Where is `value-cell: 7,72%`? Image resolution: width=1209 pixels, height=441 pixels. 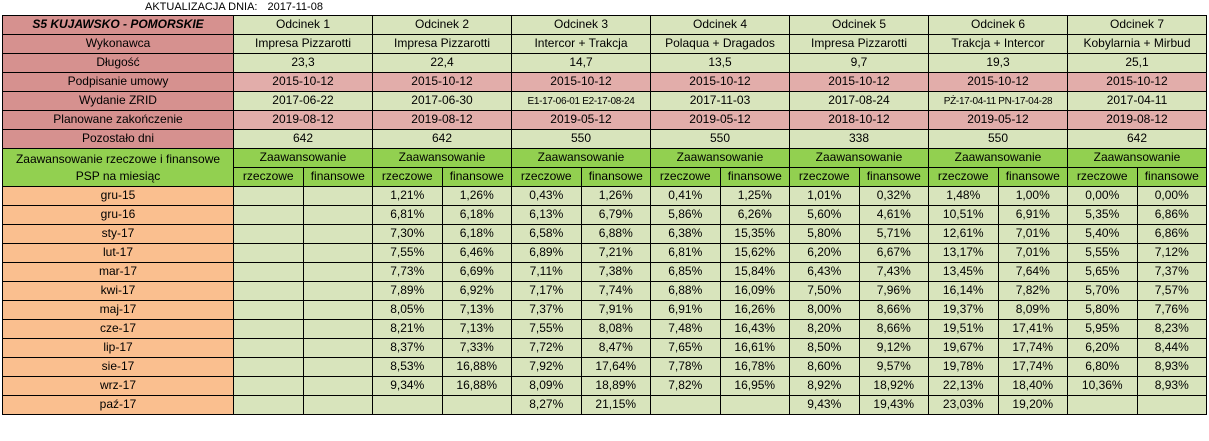
value-cell: 7,72% is located at coordinates (546, 348).